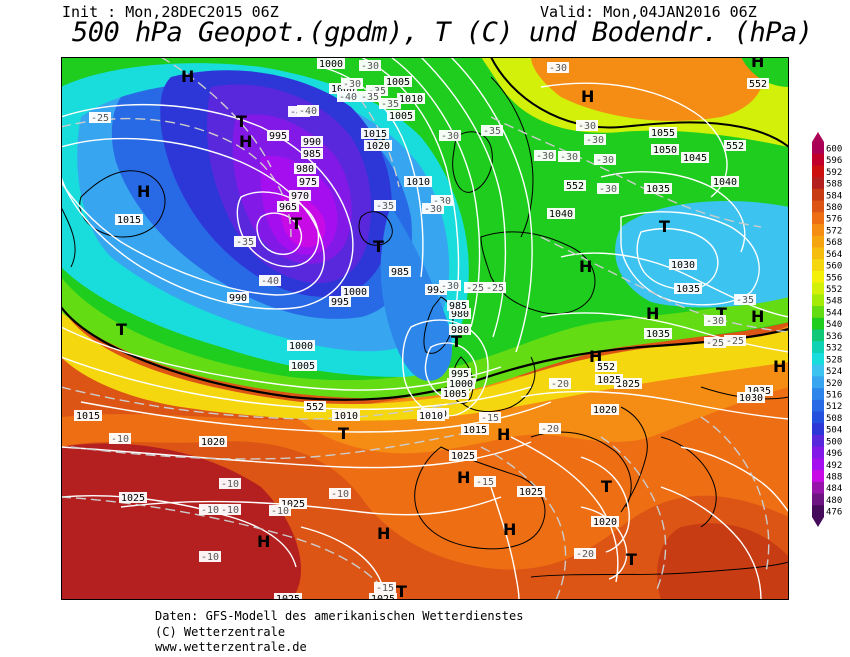  What do you see at coordinates (129, 220) in the screenshot?
I see `isobar-label: 1015` at bounding box center [129, 220].